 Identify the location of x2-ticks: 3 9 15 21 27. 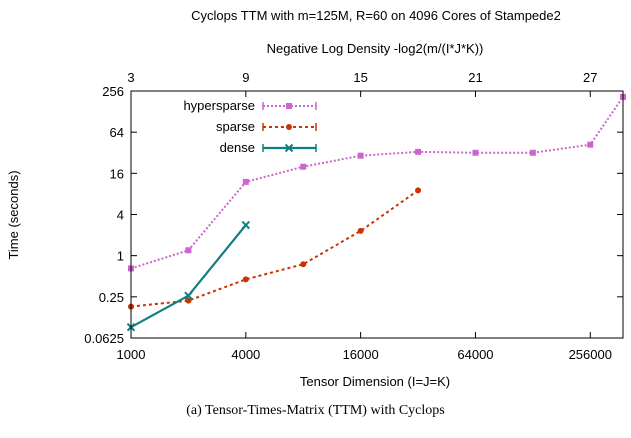
(362, 83).